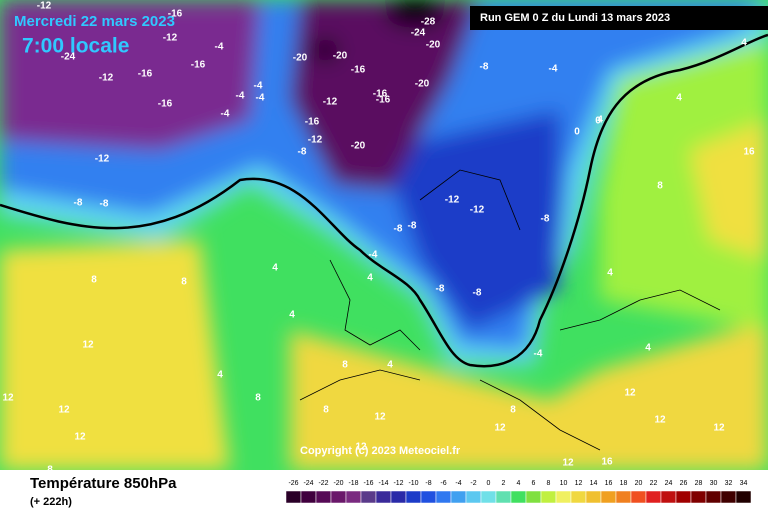  Describe the element at coordinates (458, 483) in the screenshot. I see `legend-label: -4` at that location.